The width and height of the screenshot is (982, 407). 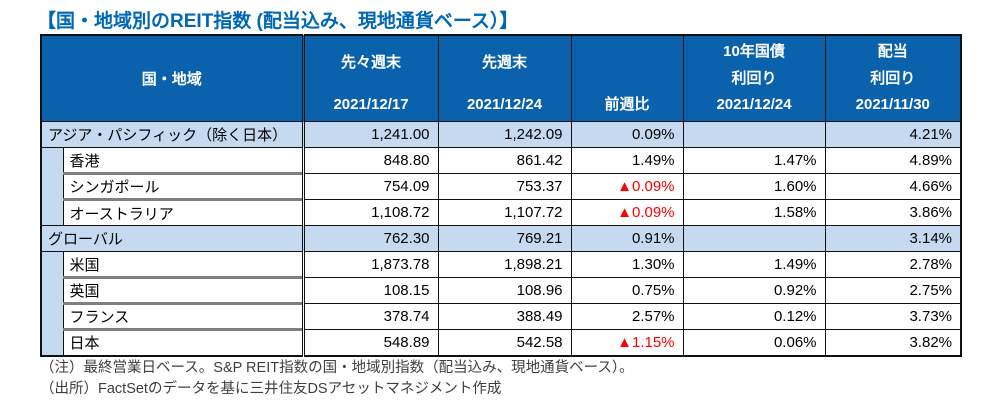 I want to click on region-label: オーストラリア, so click(x=183, y=212).